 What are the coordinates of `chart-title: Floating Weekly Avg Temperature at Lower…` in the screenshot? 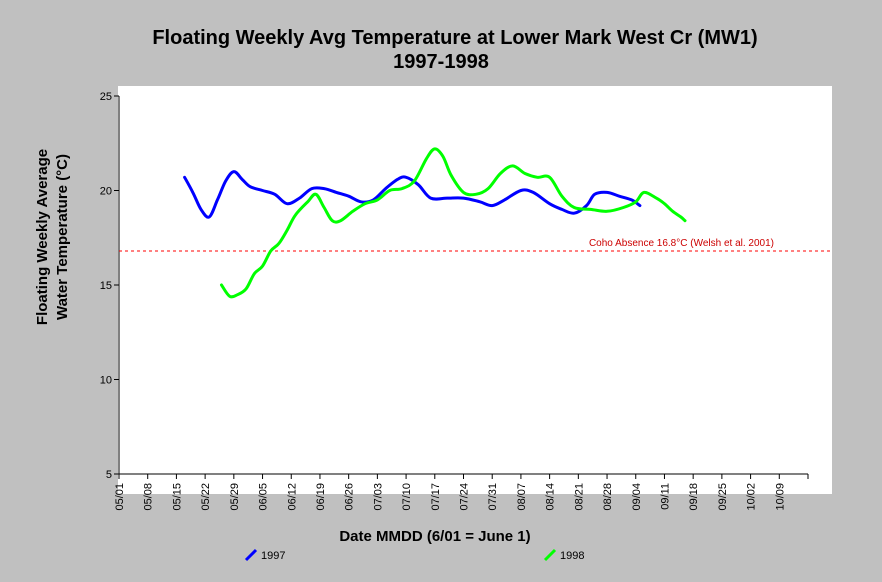 It's located at (454, 38).